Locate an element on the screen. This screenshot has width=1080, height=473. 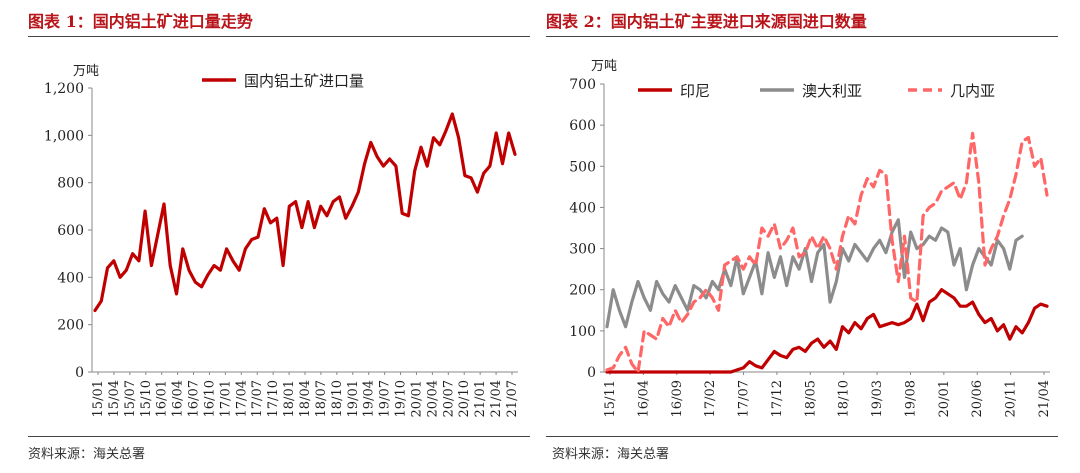
left-unit-label: 万吨 is located at coordinates (86, 71).